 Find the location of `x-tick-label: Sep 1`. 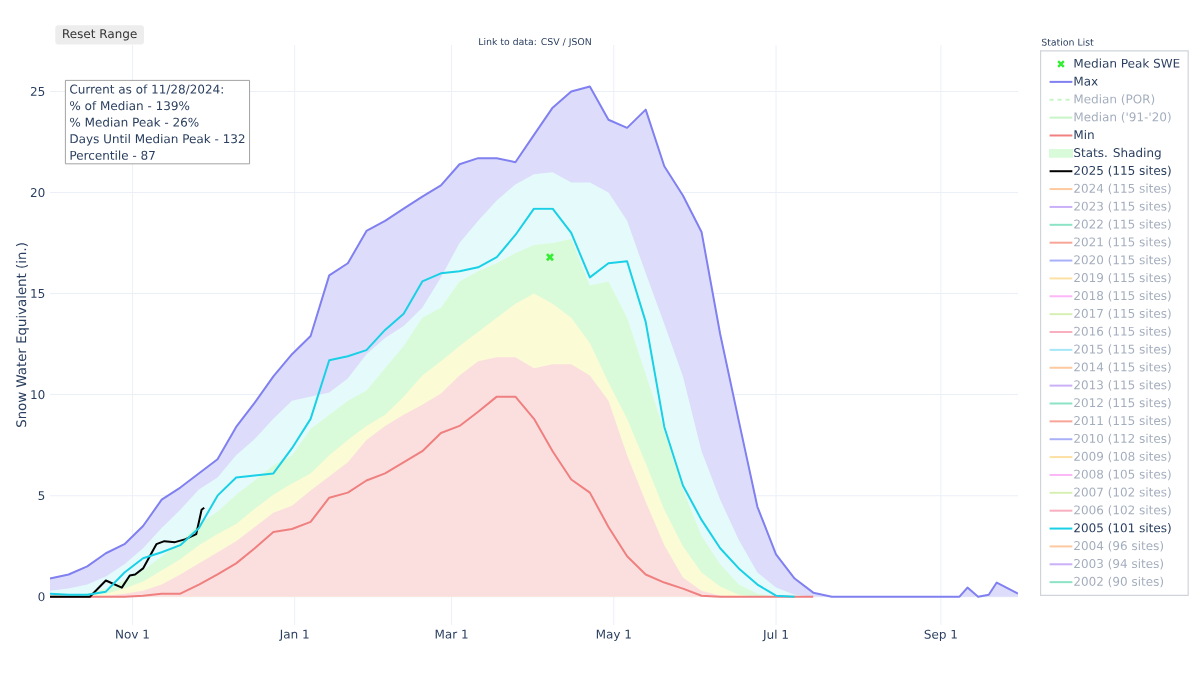

x-tick-label: Sep 1 is located at coordinates (940, 635).